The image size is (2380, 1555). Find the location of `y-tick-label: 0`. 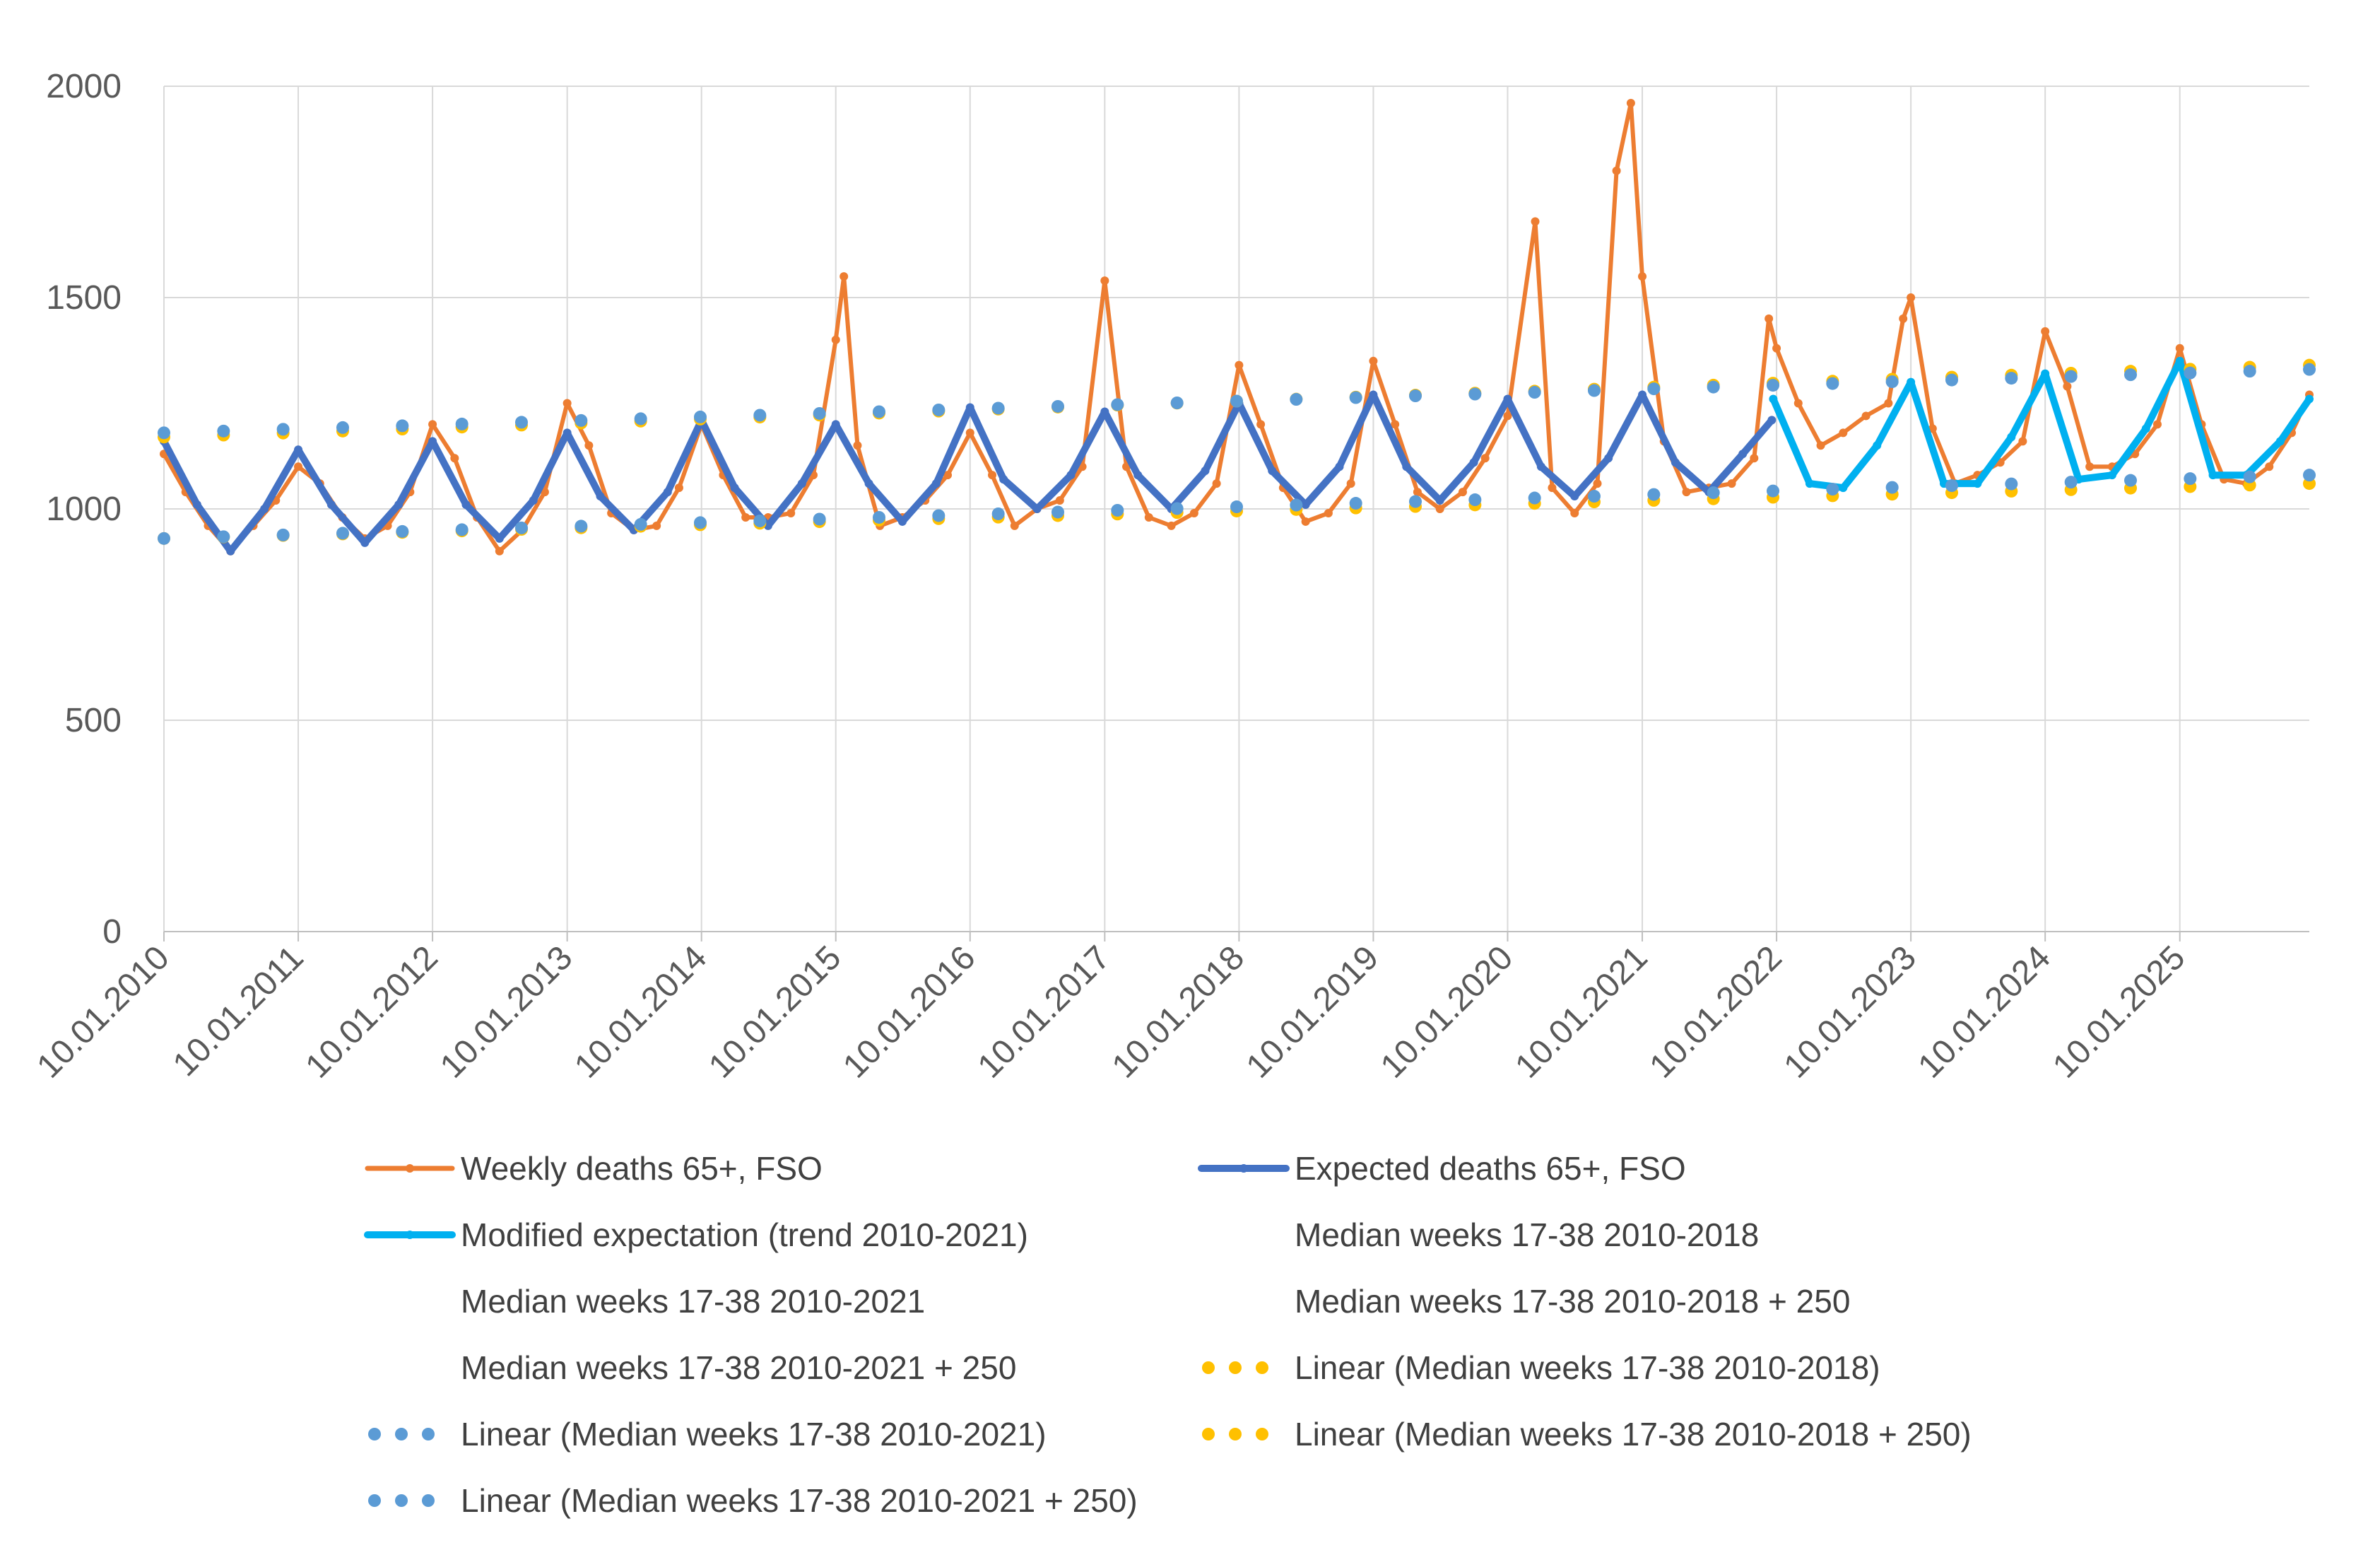

y-tick-label: 0 is located at coordinates (112, 932).